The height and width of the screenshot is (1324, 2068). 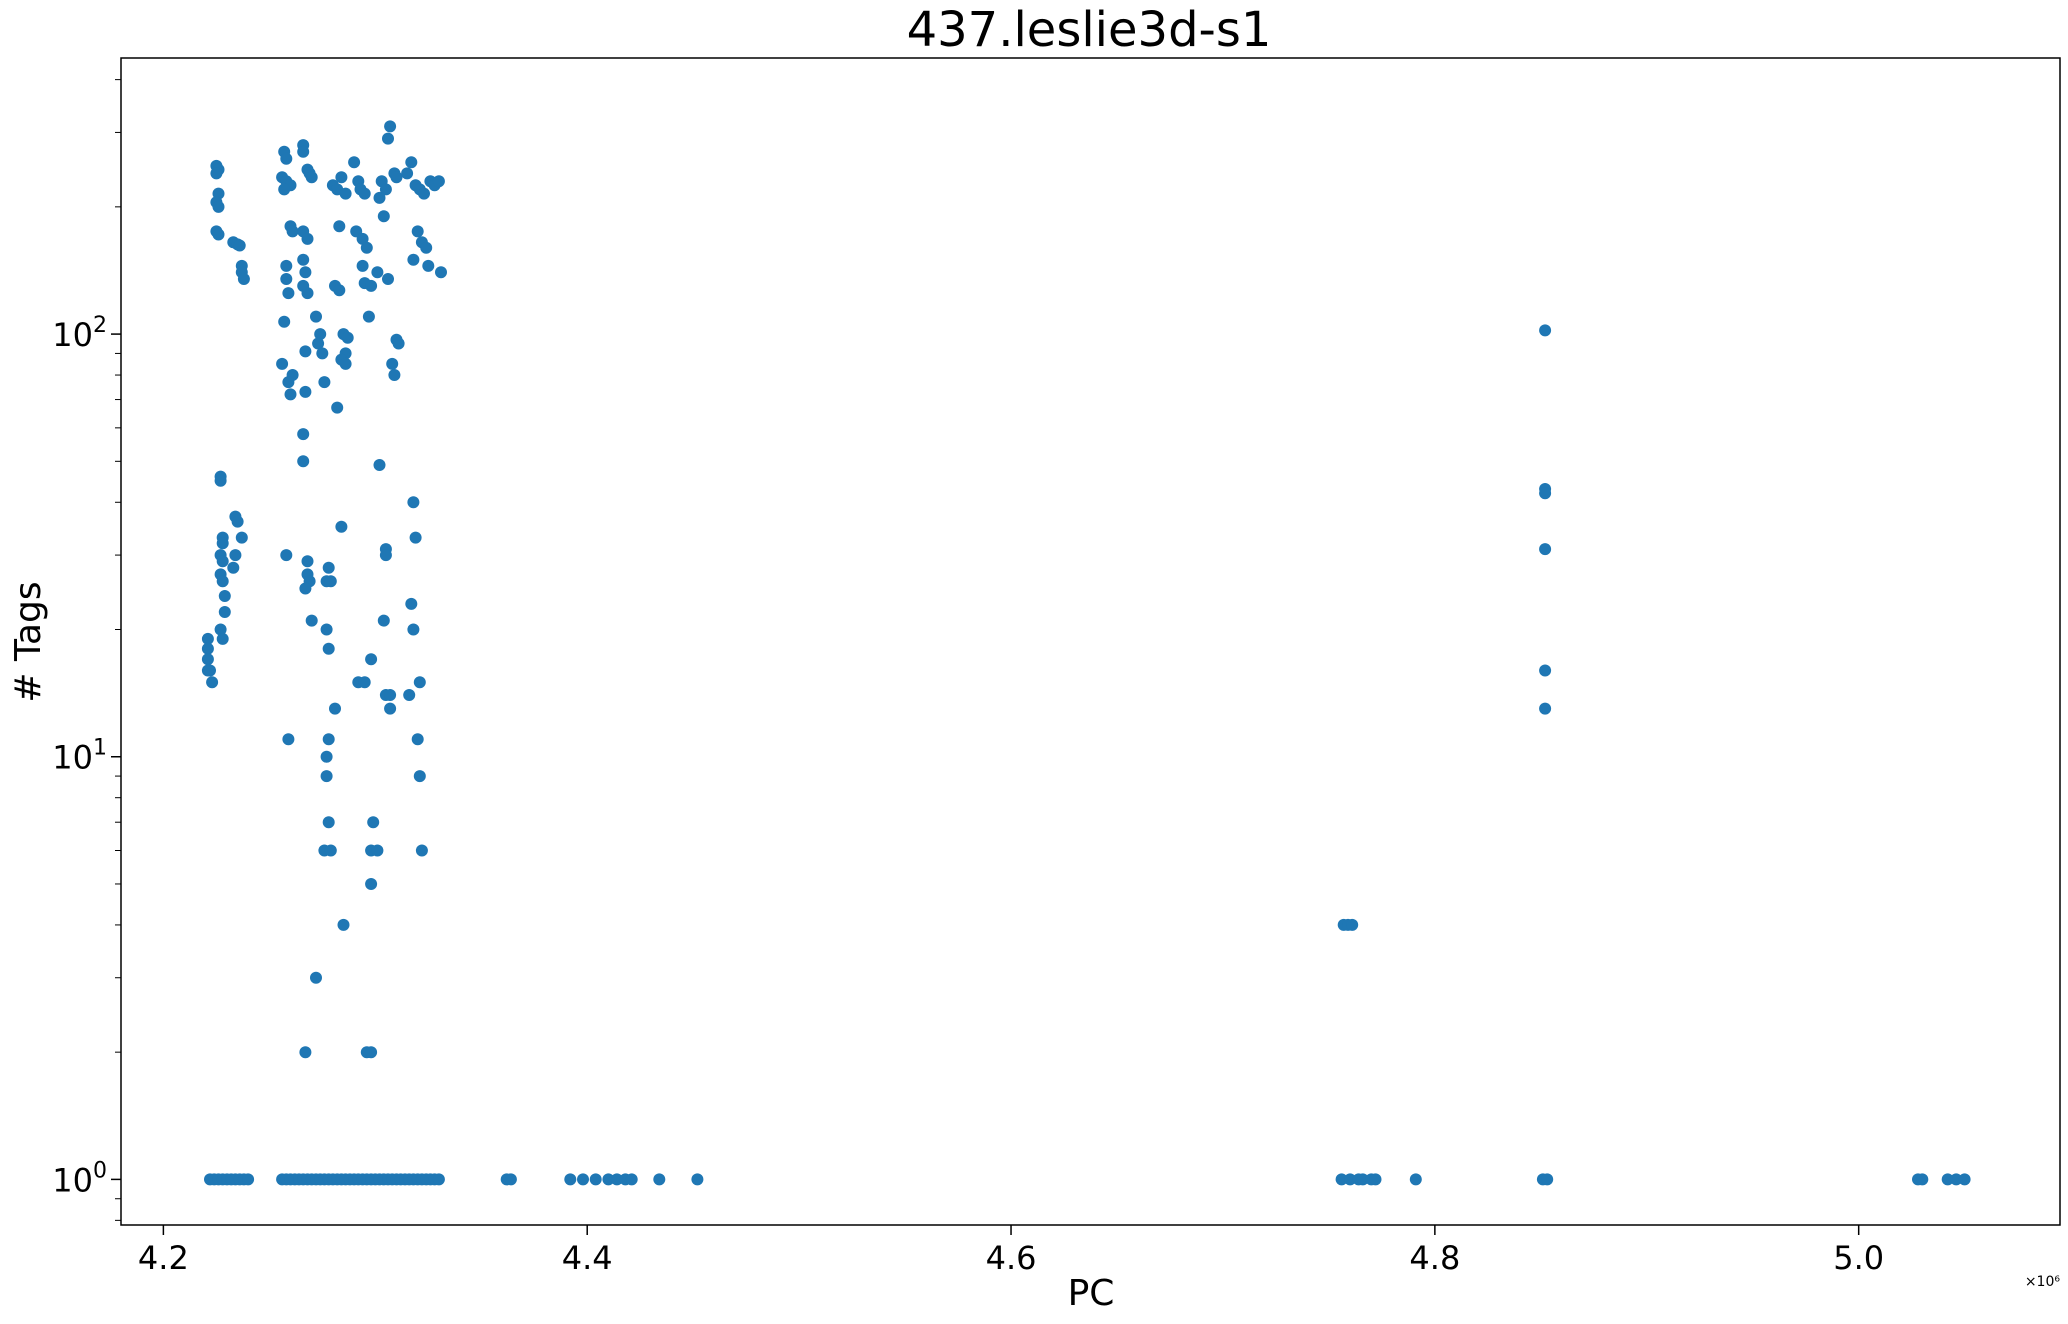 What do you see at coordinates (587, 1258) in the screenshot?
I see `x-tick-label: 4.4` at bounding box center [587, 1258].